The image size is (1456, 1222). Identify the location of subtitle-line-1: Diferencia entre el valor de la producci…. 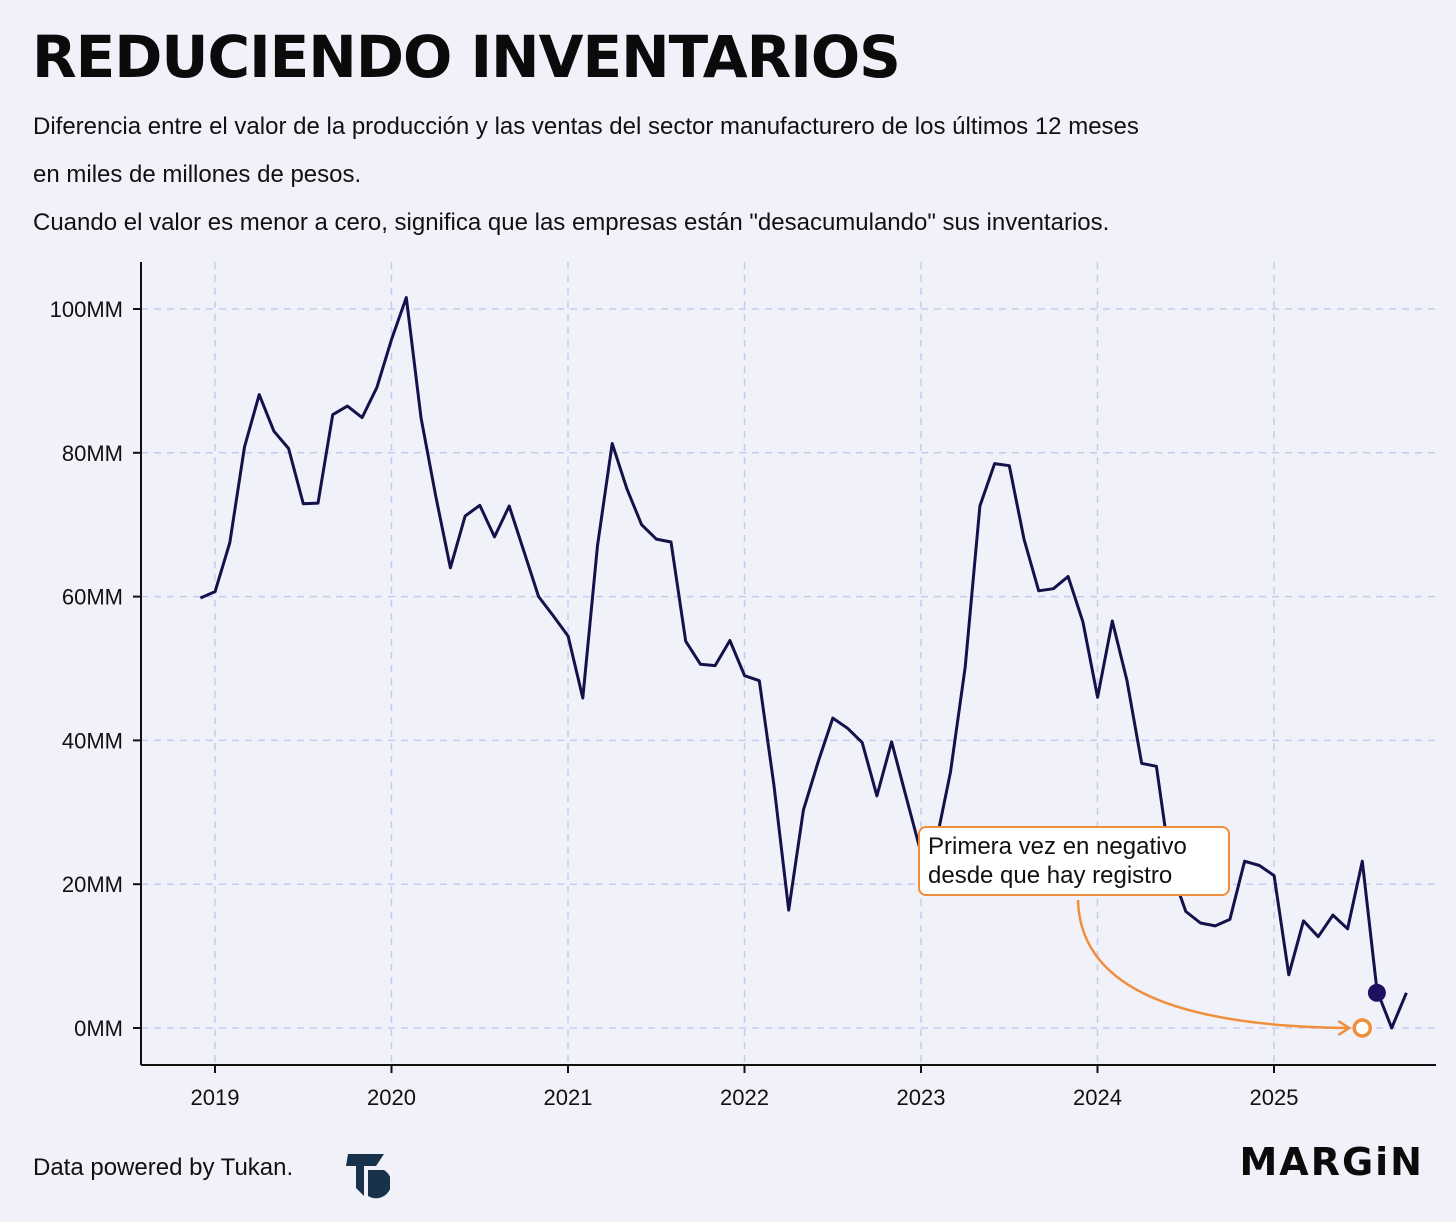
(586, 126).